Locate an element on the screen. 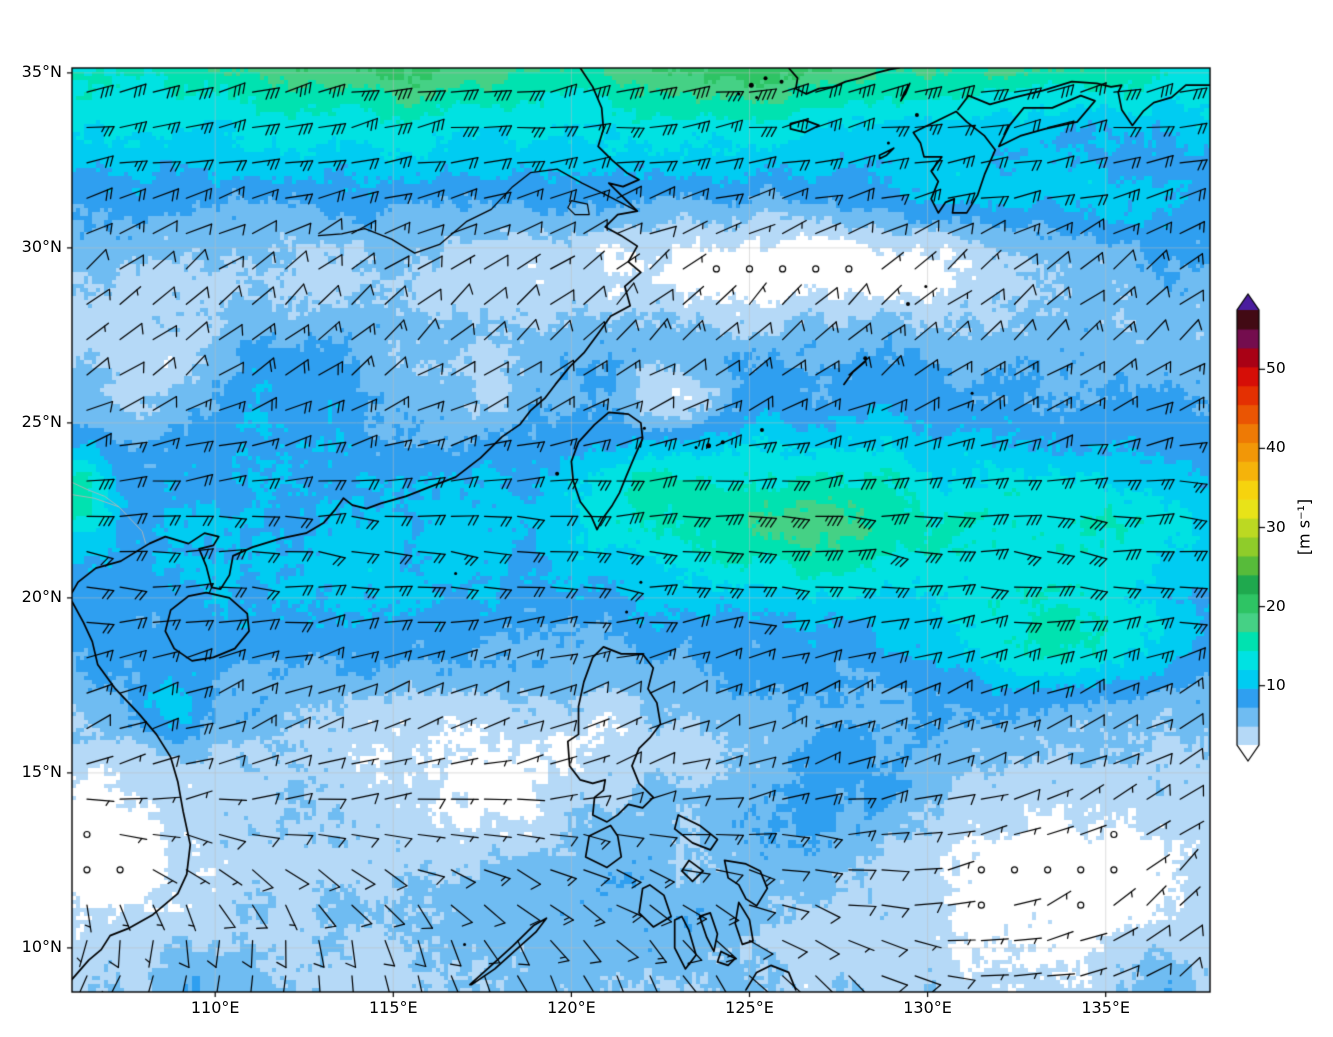 The width and height of the screenshot is (1333, 1037). lon-tick-label: 130°E is located at coordinates (927, 1007).